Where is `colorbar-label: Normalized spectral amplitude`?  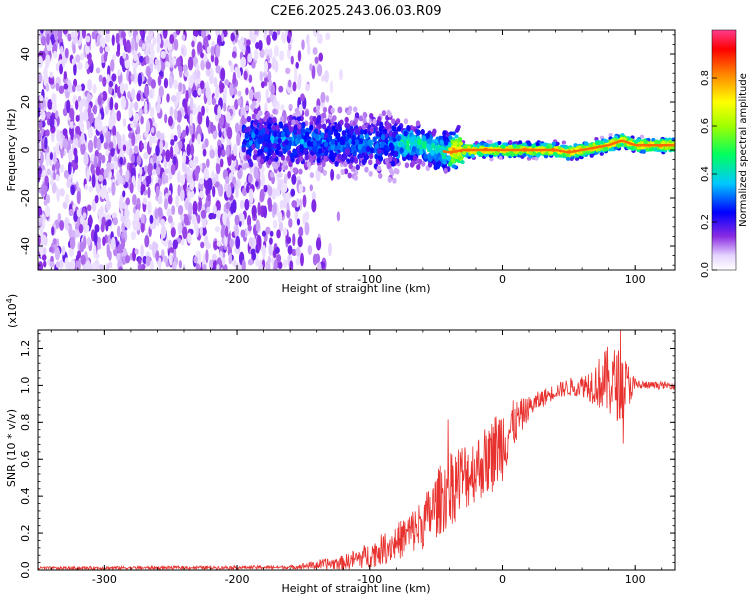 colorbar-label: Normalized spectral amplitude is located at coordinates (743, 150).